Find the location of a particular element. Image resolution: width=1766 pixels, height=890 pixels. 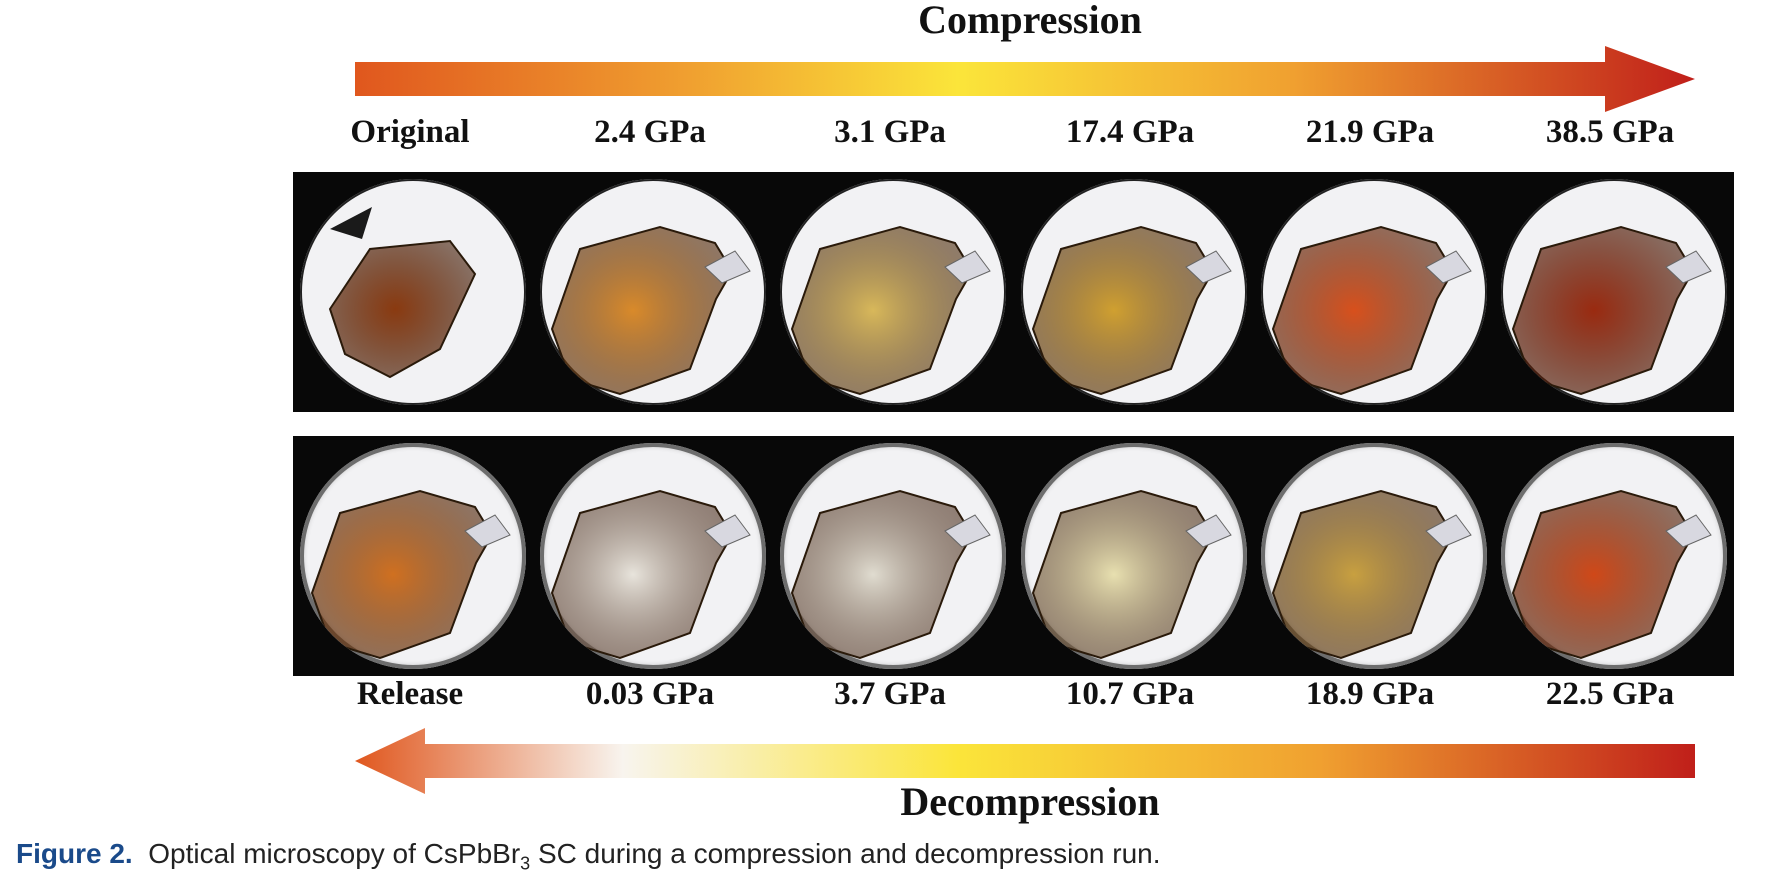

pressure-label: 17.4 GPa is located at coordinates (1130, 132).